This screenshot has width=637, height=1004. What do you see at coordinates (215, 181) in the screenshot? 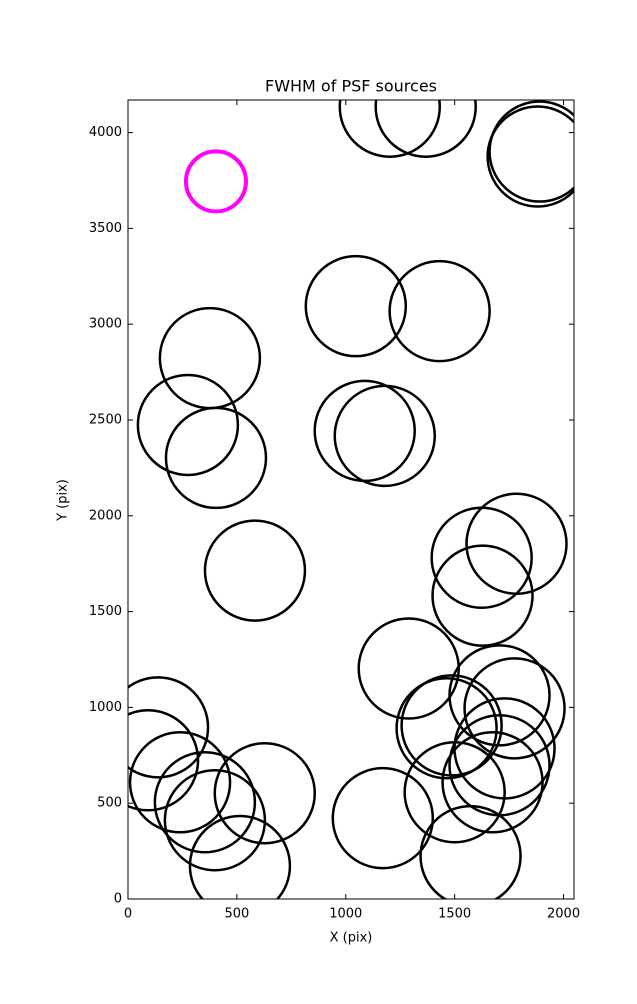
I see `reference-circle` at bounding box center [215, 181].